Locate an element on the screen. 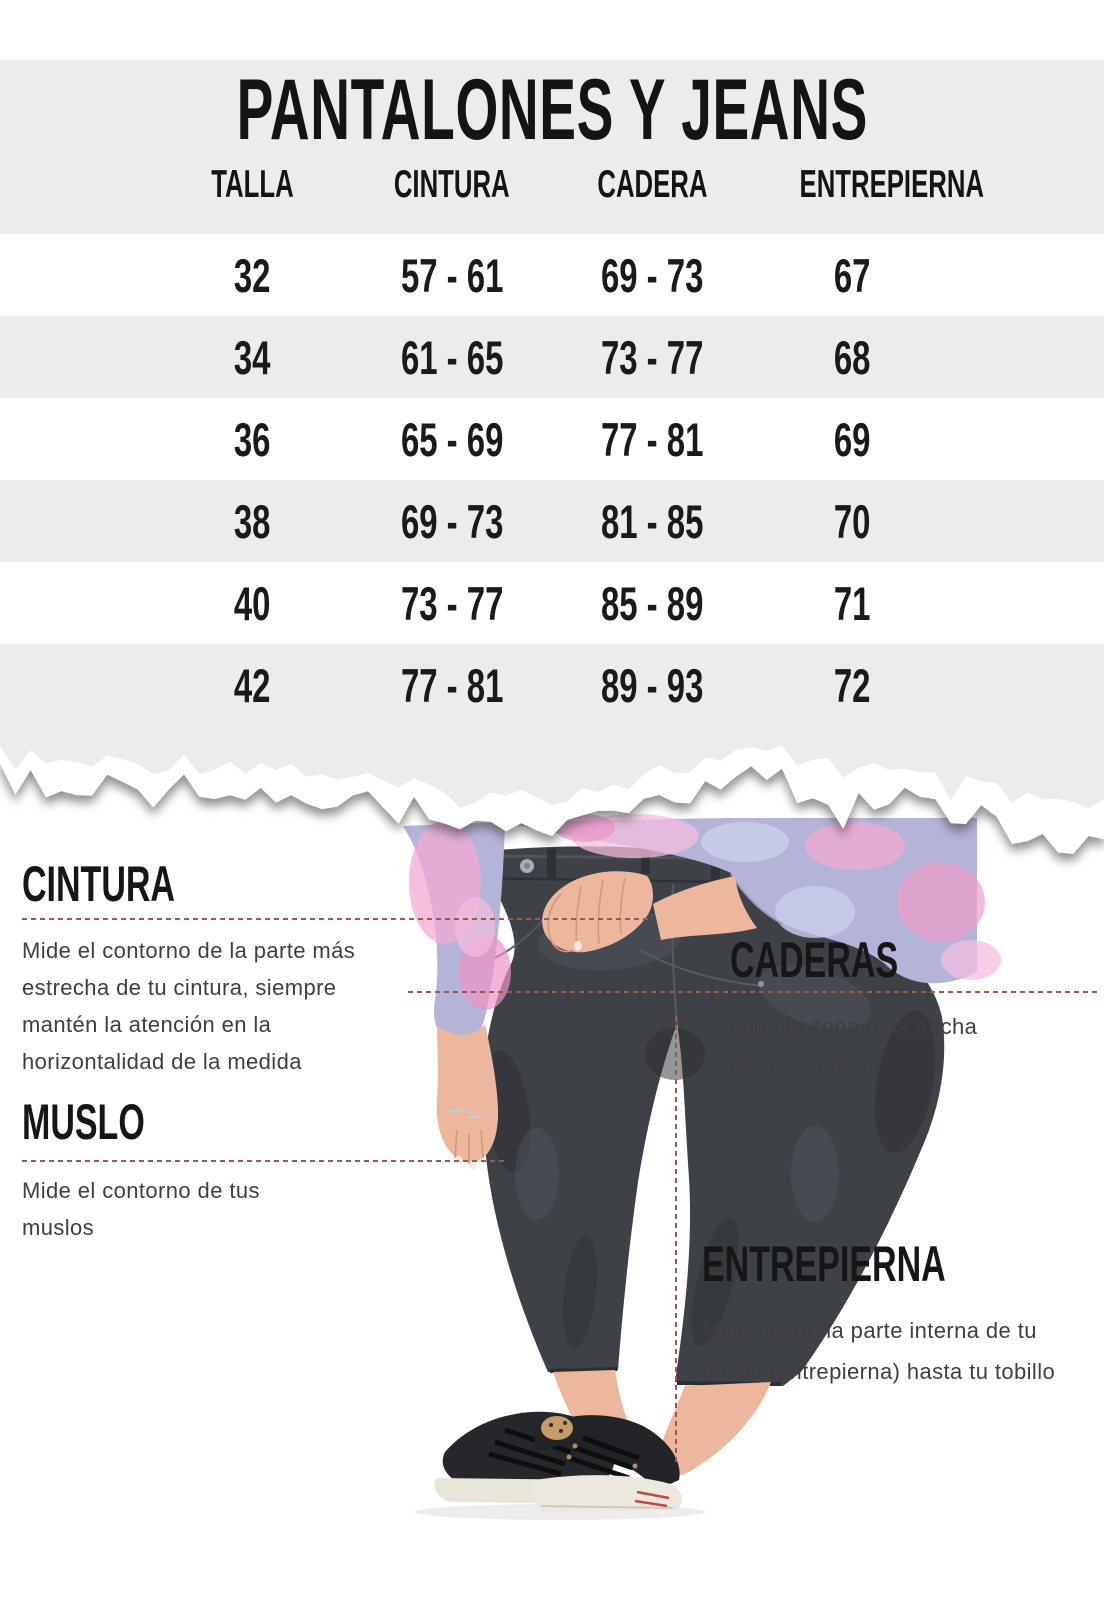 The width and height of the screenshot is (1104, 1600). muslo-section: MUSLO is located at coordinates (112, 1122).